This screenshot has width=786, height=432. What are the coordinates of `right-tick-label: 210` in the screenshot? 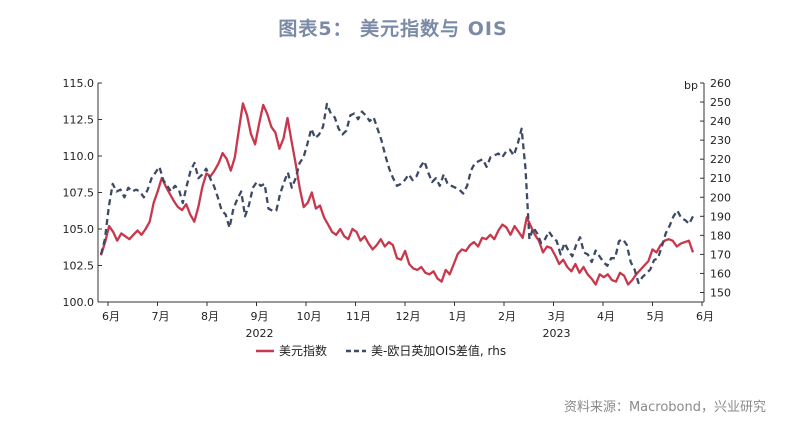 It's located at (720, 178).